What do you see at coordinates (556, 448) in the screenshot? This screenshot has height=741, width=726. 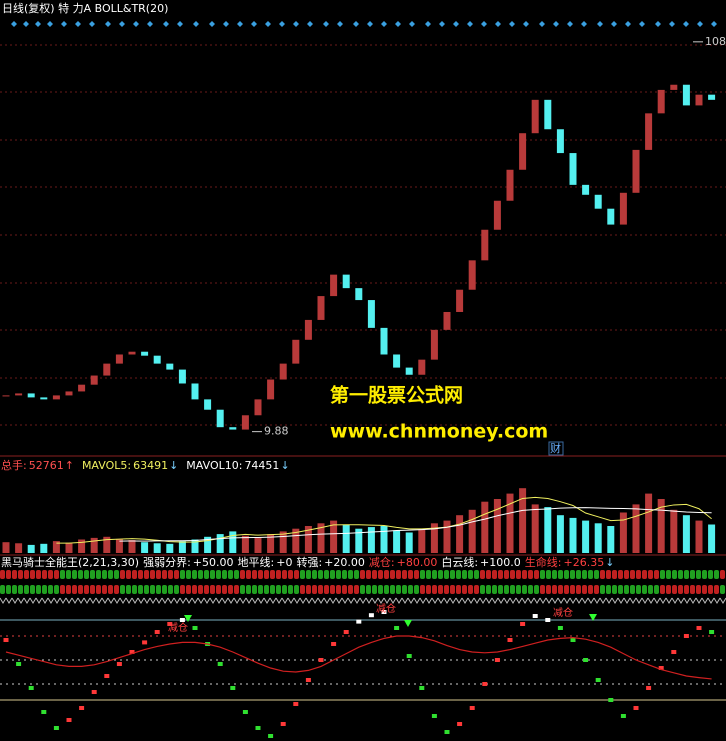 I see `badge-box` at bounding box center [556, 448].